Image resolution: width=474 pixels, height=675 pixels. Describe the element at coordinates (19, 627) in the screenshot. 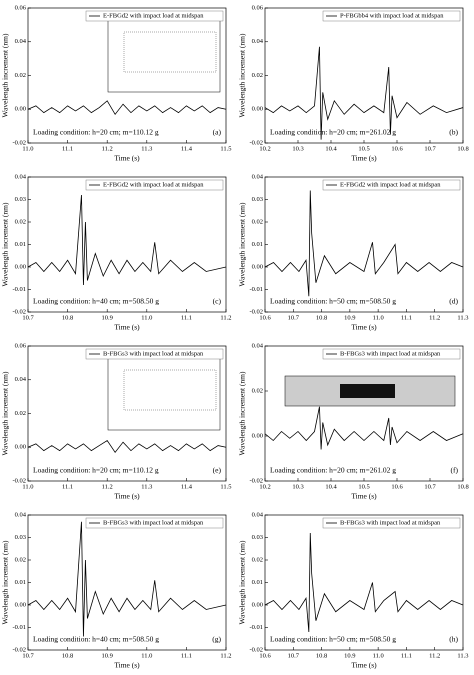

I see `y-tick-label: -0.01` at that location.